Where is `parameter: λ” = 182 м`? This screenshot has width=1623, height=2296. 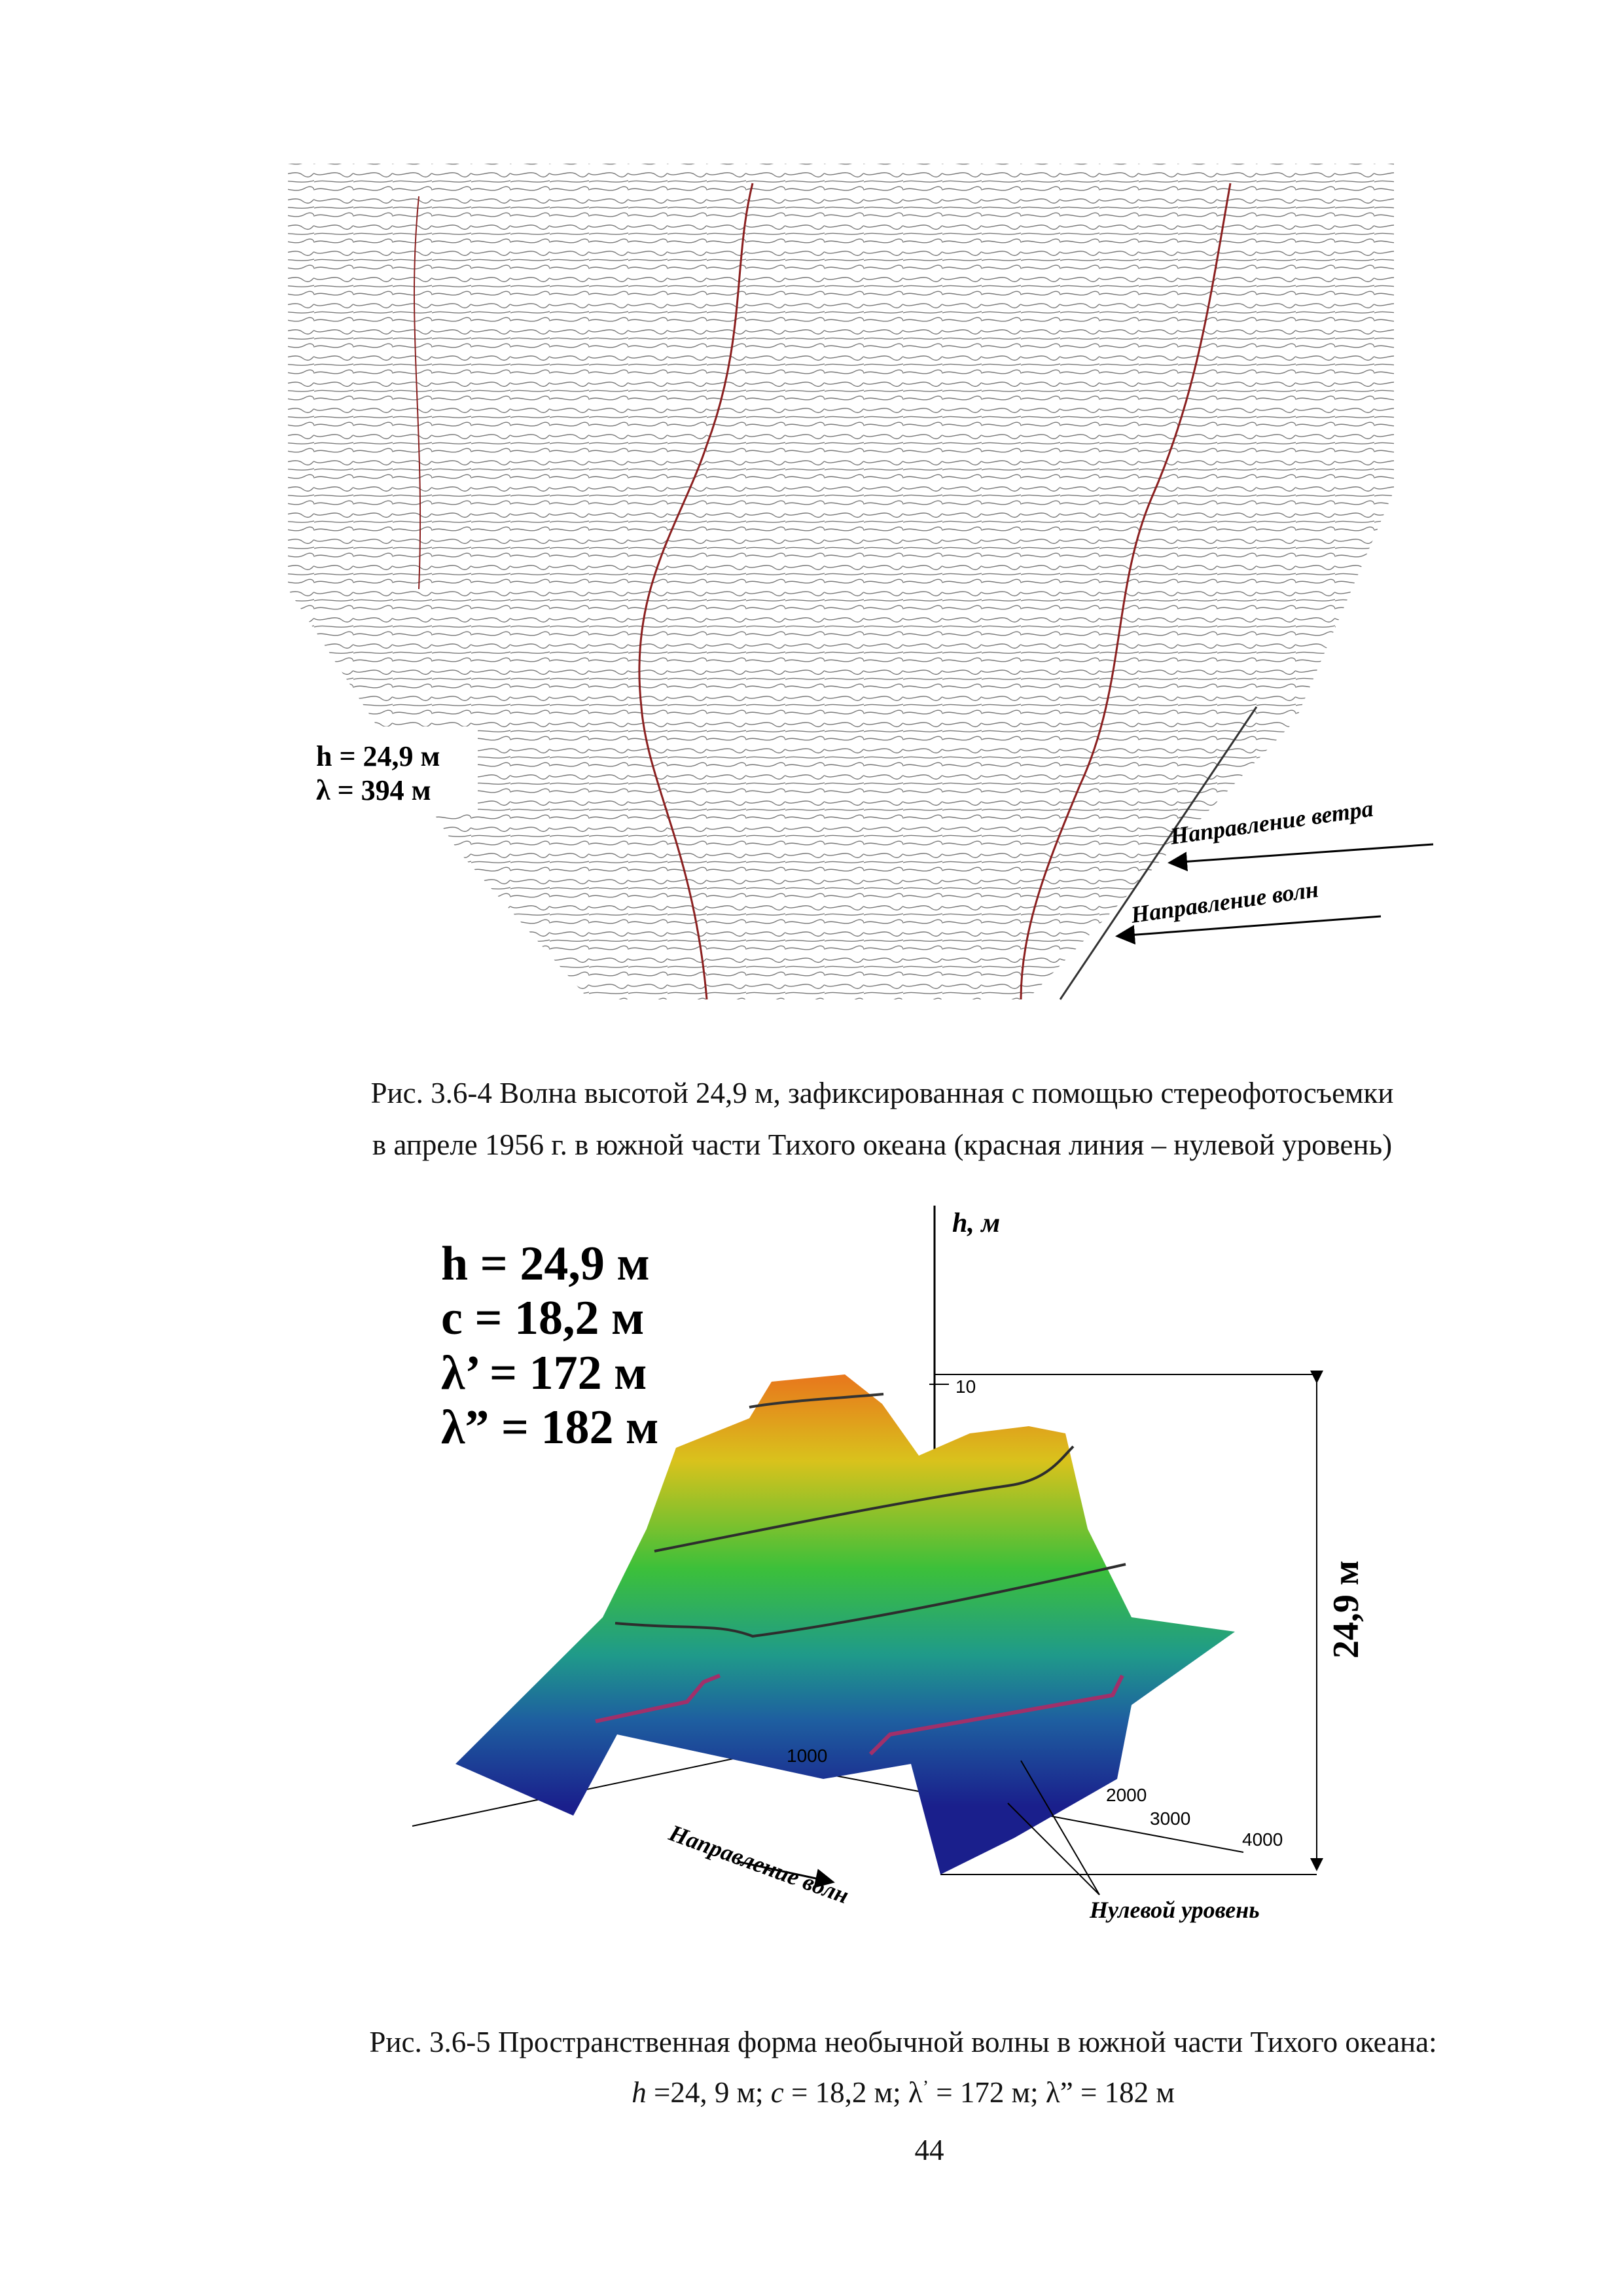
parameter: λ” = 182 м is located at coordinates (549, 1427).